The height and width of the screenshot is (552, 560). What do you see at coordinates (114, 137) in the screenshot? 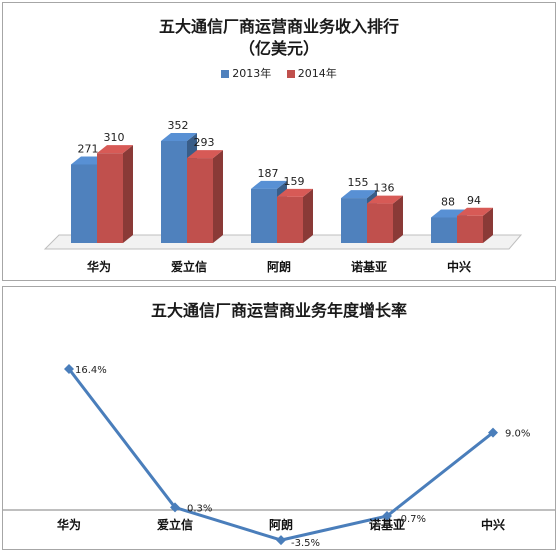
I see `bar-value-label: 310` at bounding box center [114, 137].